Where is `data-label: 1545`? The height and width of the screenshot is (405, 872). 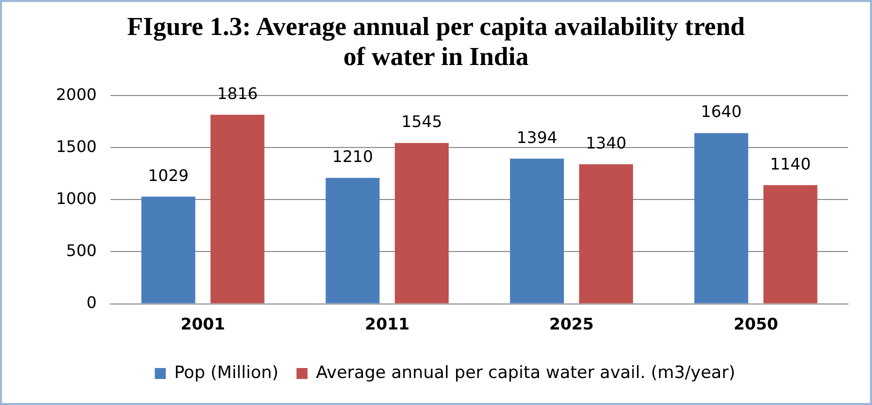 data-label: 1545 is located at coordinates (421, 122).